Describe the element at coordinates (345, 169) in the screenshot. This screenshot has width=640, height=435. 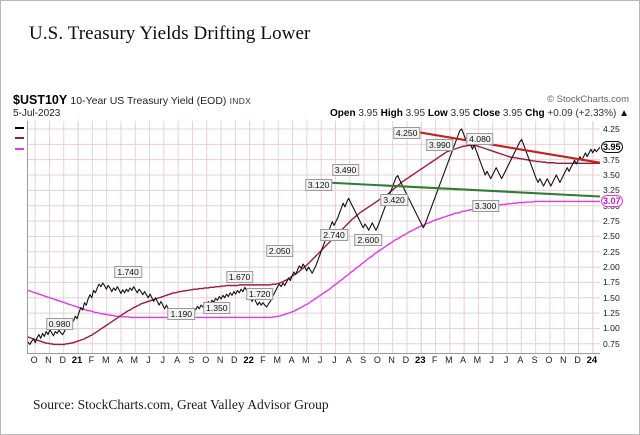
I see `price-callout: 3.490` at that location.